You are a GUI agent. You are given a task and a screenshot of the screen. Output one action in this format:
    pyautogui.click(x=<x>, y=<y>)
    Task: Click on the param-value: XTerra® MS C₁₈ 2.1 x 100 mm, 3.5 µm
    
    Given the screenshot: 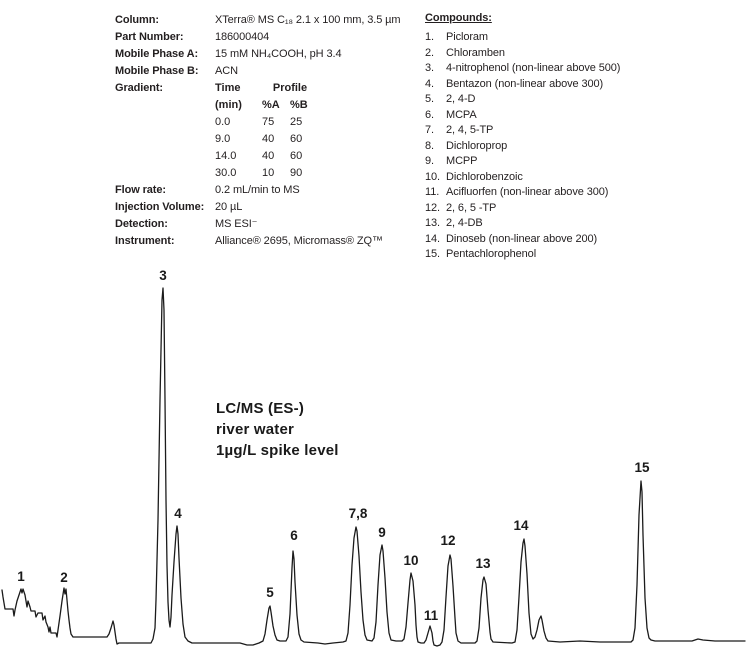 What is the action you would take?
    pyautogui.click(x=308, y=20)
    